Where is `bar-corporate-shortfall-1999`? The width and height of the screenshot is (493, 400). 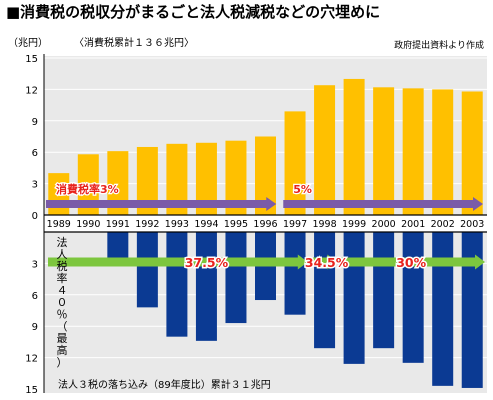
bar-corporate-shortfall-1999 is located at coordinates (354, 298).